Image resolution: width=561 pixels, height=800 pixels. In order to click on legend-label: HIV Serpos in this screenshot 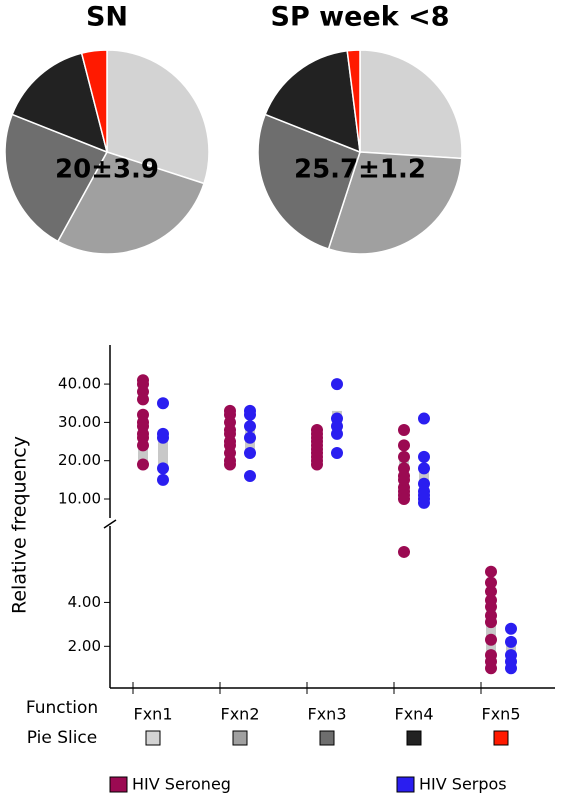, I will do `click(463, 784)`.